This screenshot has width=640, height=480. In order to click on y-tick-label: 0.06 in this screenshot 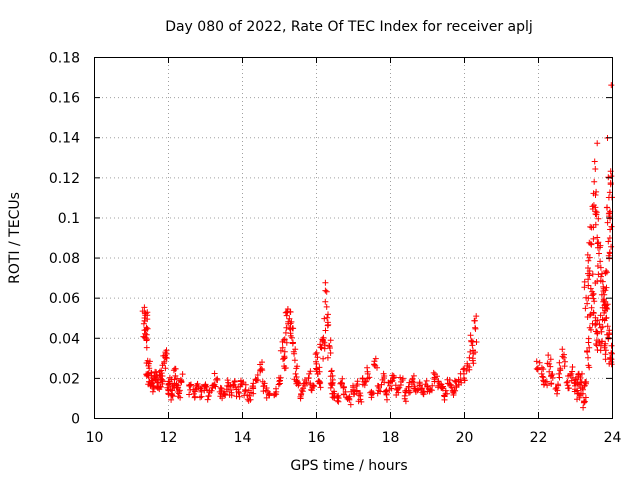, I will do `click(64, 299)`.